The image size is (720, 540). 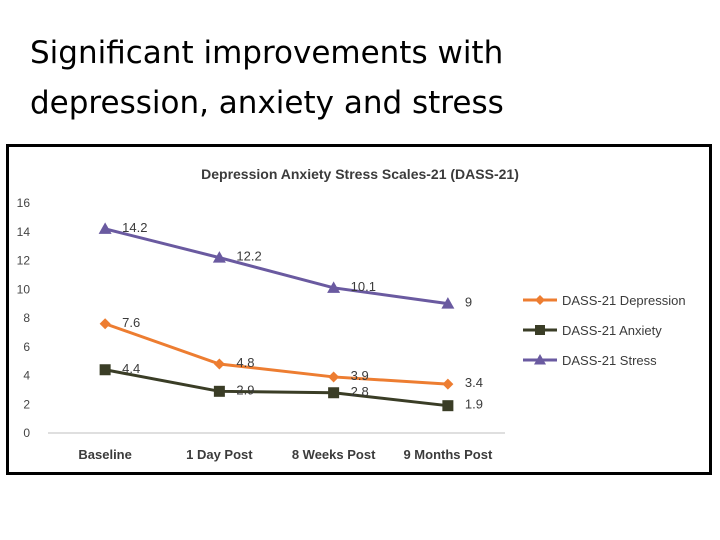 I want to click on x-tick-label: Baseline, so click(x=104, y=454).